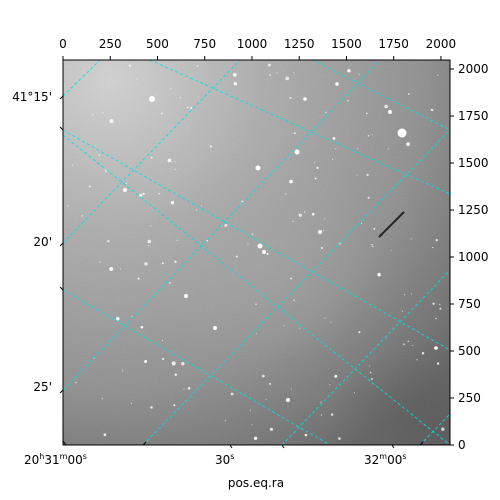 The width and height of the screenshot is (500, 500). Describe the element at coordinates (42, 387) in the screenshot. I see `dec-tick-label-2: 25'` at that location.